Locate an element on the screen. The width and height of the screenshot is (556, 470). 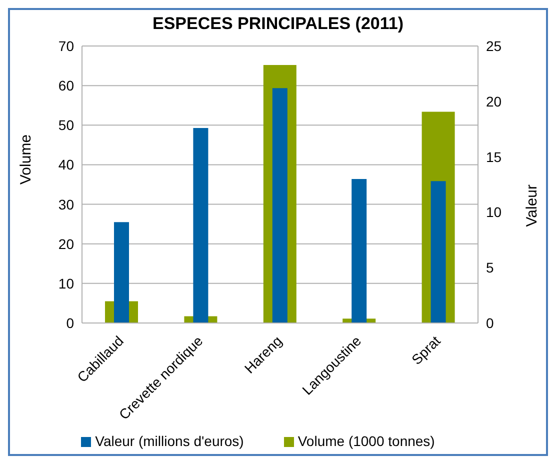
y-tick-label: 0 is located at coordinates (70, 322).